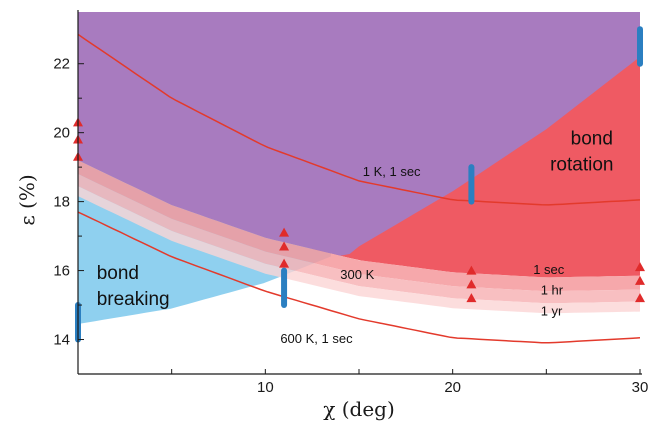 The width and height of the screenshot is (650, 423). Describe the element at coordinates (61, 202) in the screenshot. I see `y-tick-label-18: 18` at that location.